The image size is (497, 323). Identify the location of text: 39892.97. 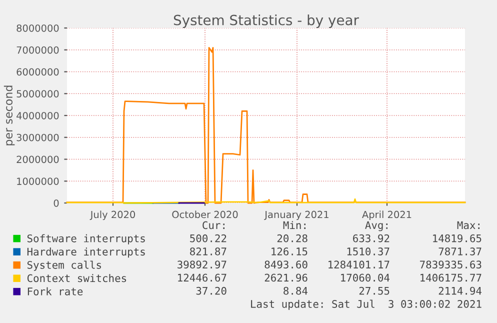
(202, 264).